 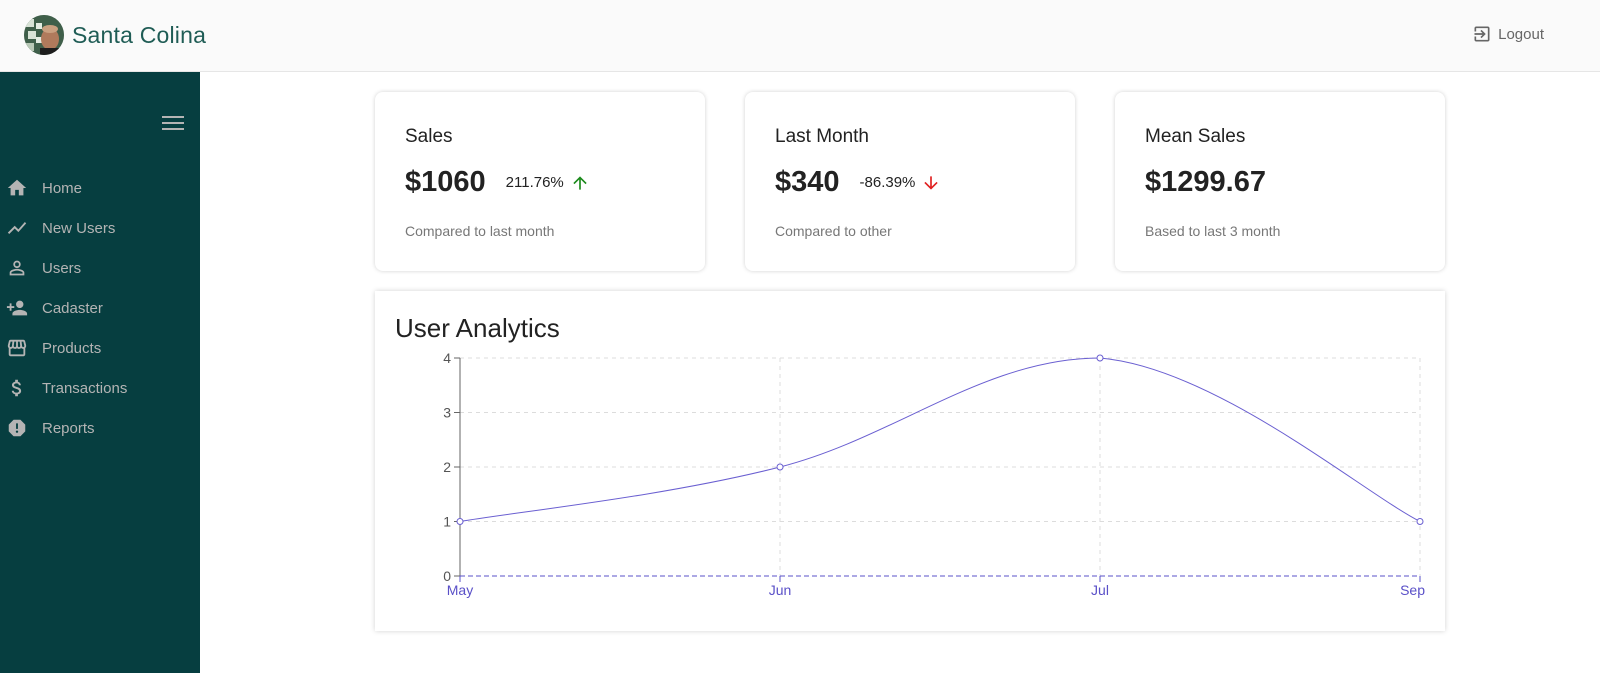 What do you see at coordinates (17, 228) in the screenshot?
I see `trending-icon` at bounding box center [17, 228].